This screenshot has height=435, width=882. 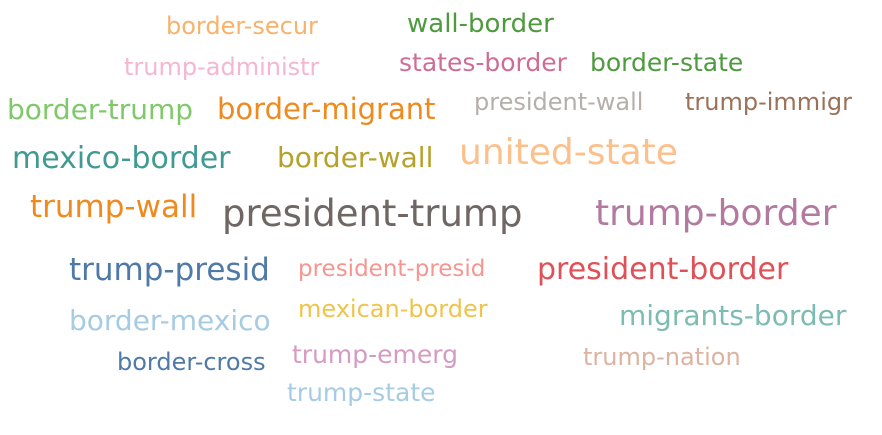 I want to click on word-border-migrant: border-migrant, so click(x=326, y=109).